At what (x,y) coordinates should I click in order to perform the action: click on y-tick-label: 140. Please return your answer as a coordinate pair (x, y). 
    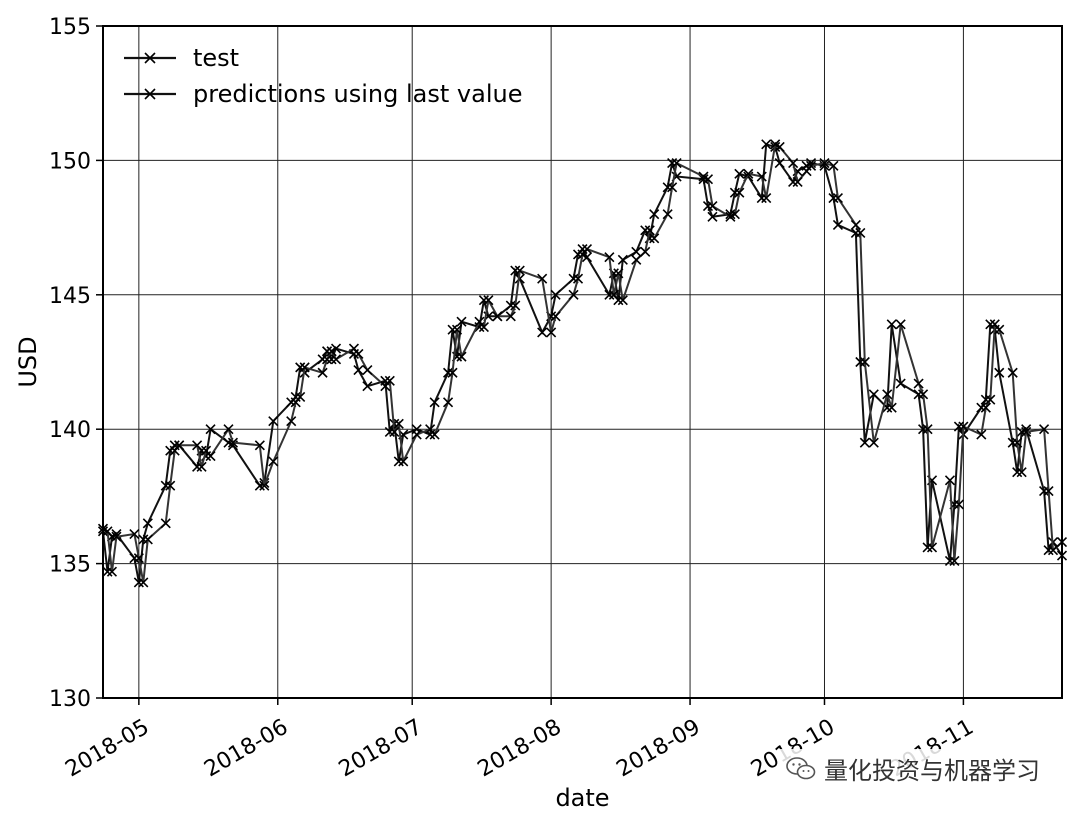
    Looking at the image, I should click on (70, 430).